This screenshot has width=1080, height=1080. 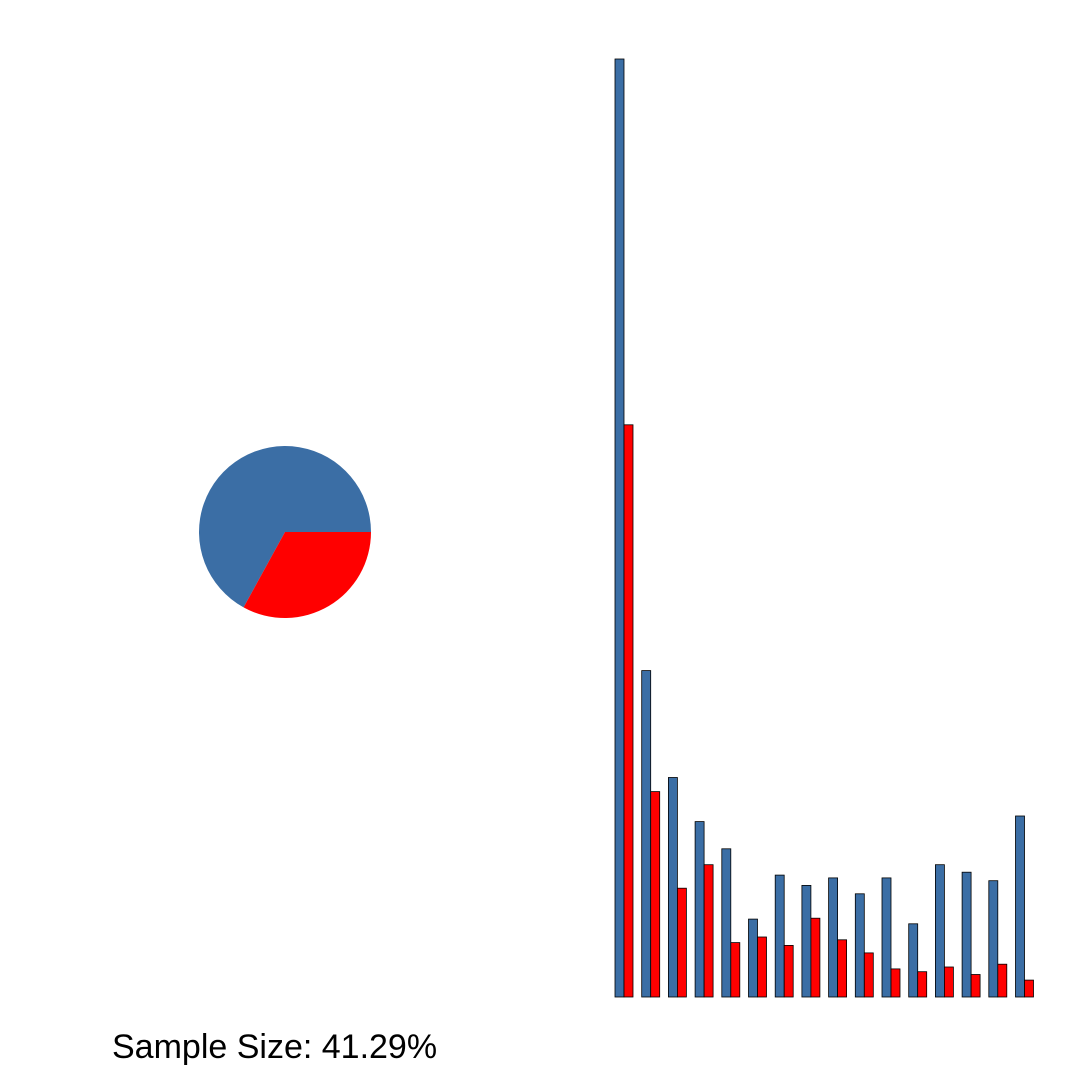 I want to click on pie-chart, so click(x=285, y=532).